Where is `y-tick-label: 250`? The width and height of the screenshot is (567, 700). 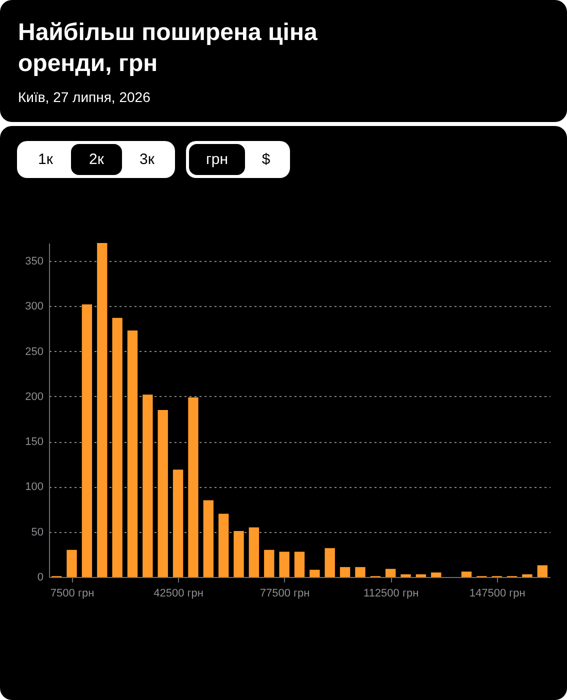
y-tick-label: 250 is located at coordinates (34, 352).